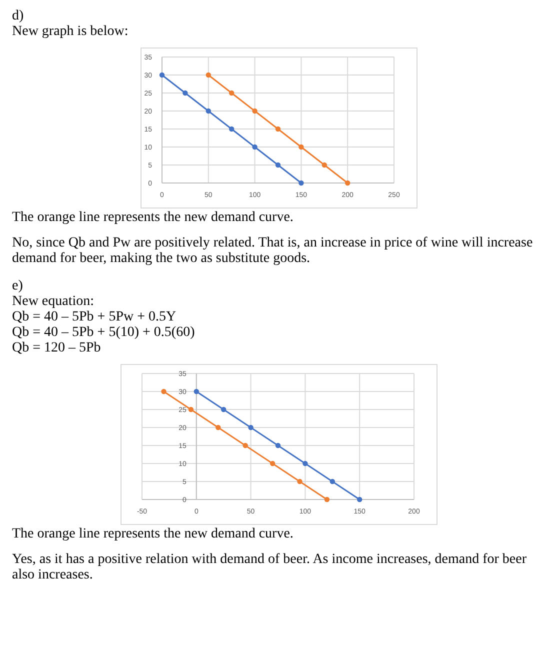 The width and height of the screenshot is (560, 661). Describe the element at coordinates (269, 567) in the screenshot. I see `text: Yes, as it has a positive relation with demand of beer. As income increases, demand for beer also increases.` at that location.